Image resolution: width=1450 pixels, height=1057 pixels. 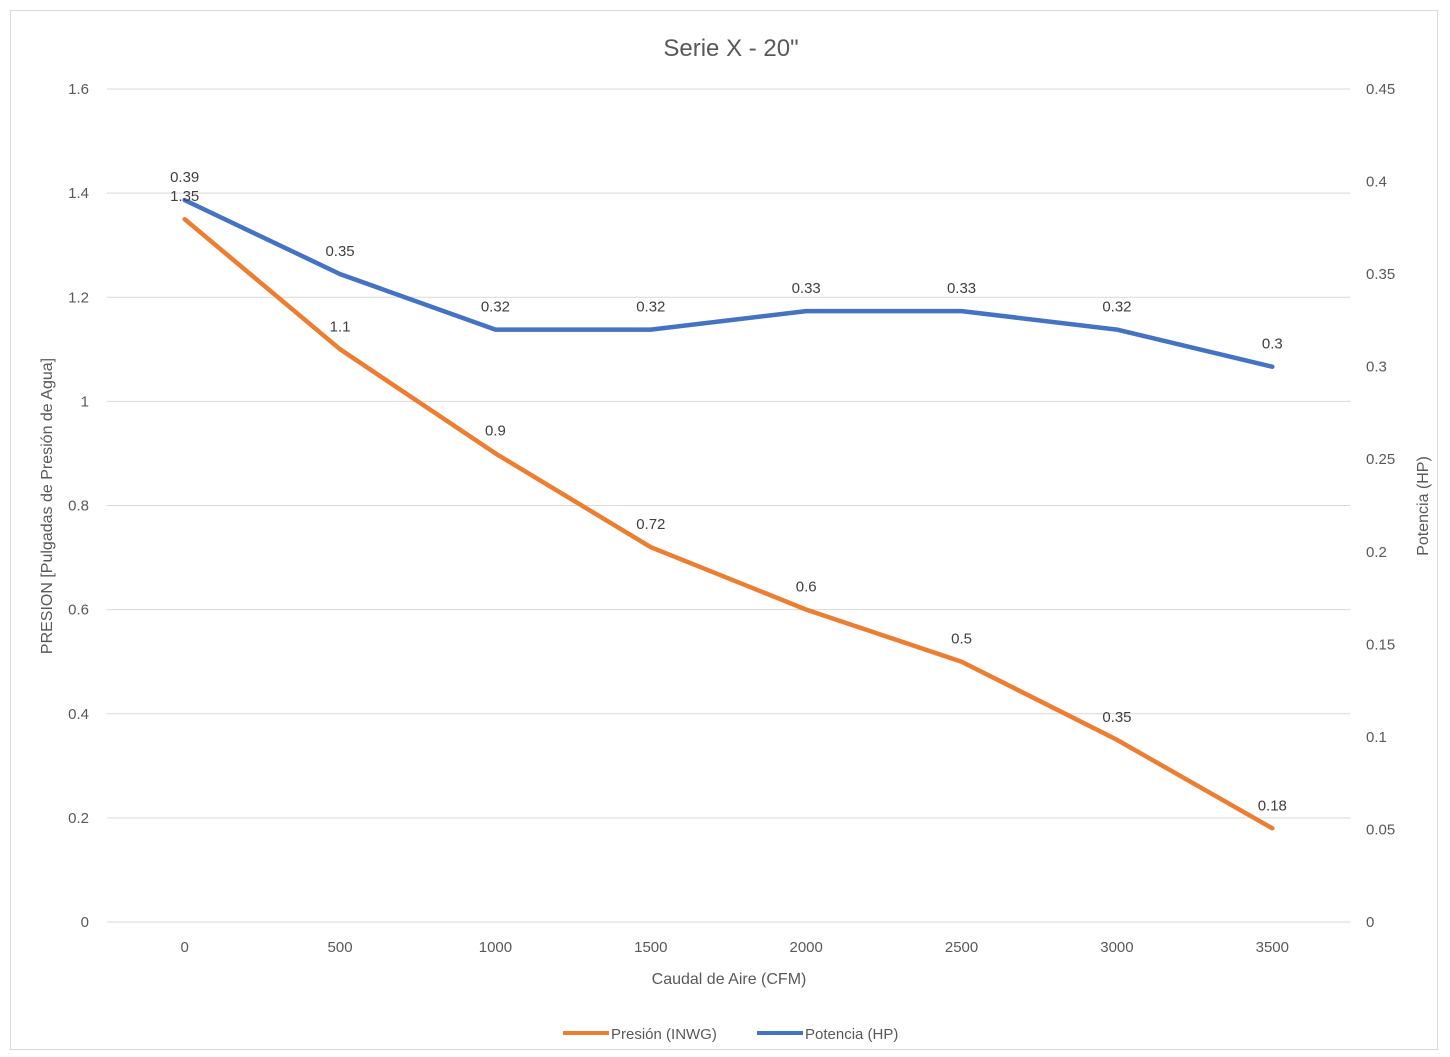 What do you see at coordinates (664, 1034) in the screenshot?
I see `legend-label-presion: Presión (INWG)` at bounding box center [664, 1034].